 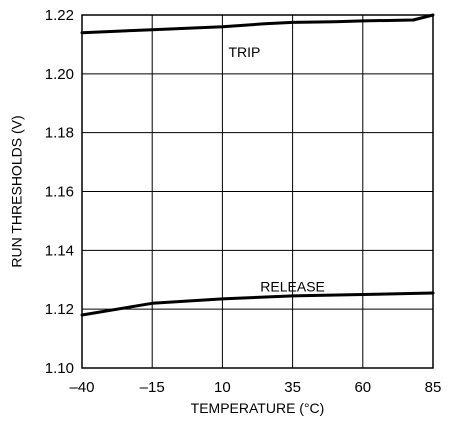 What do you see at coordinates (292, 287) in the screenshot?
I see `annotation-release: RELEASE` at bounding box center [292, 287].